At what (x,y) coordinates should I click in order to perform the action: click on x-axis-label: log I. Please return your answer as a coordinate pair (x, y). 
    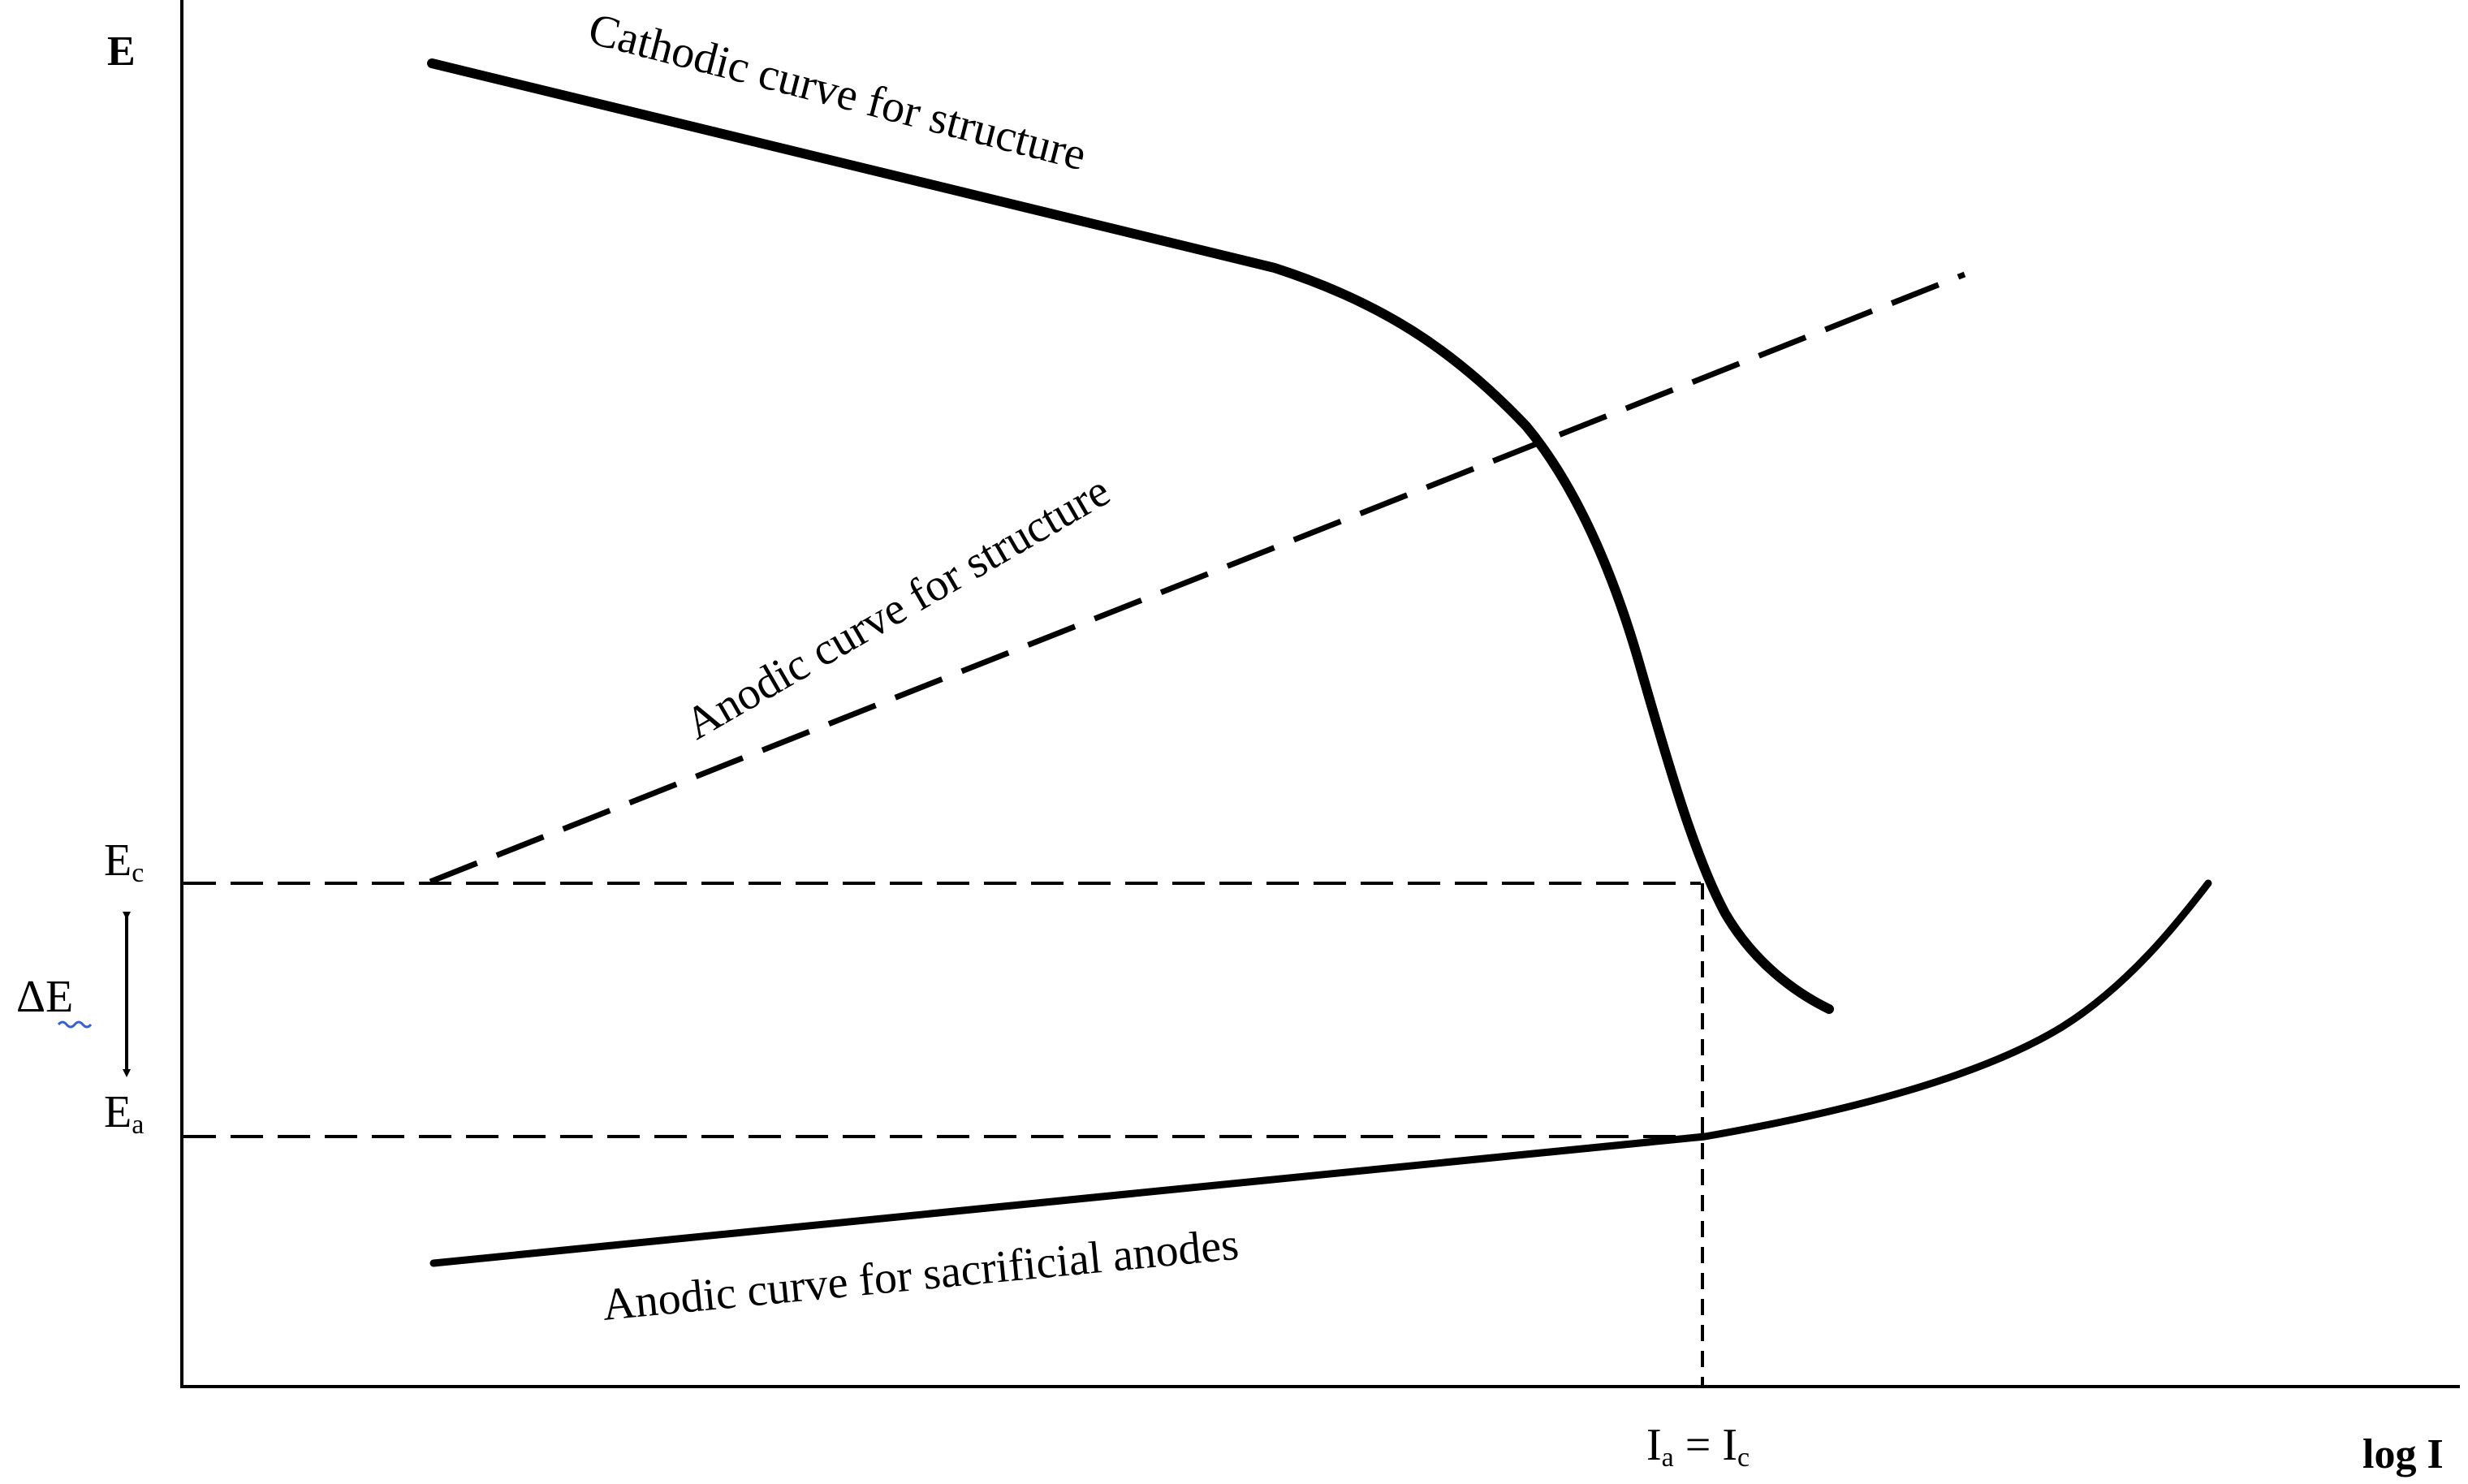
    Looking at the image, I should click on (2403, 1454).